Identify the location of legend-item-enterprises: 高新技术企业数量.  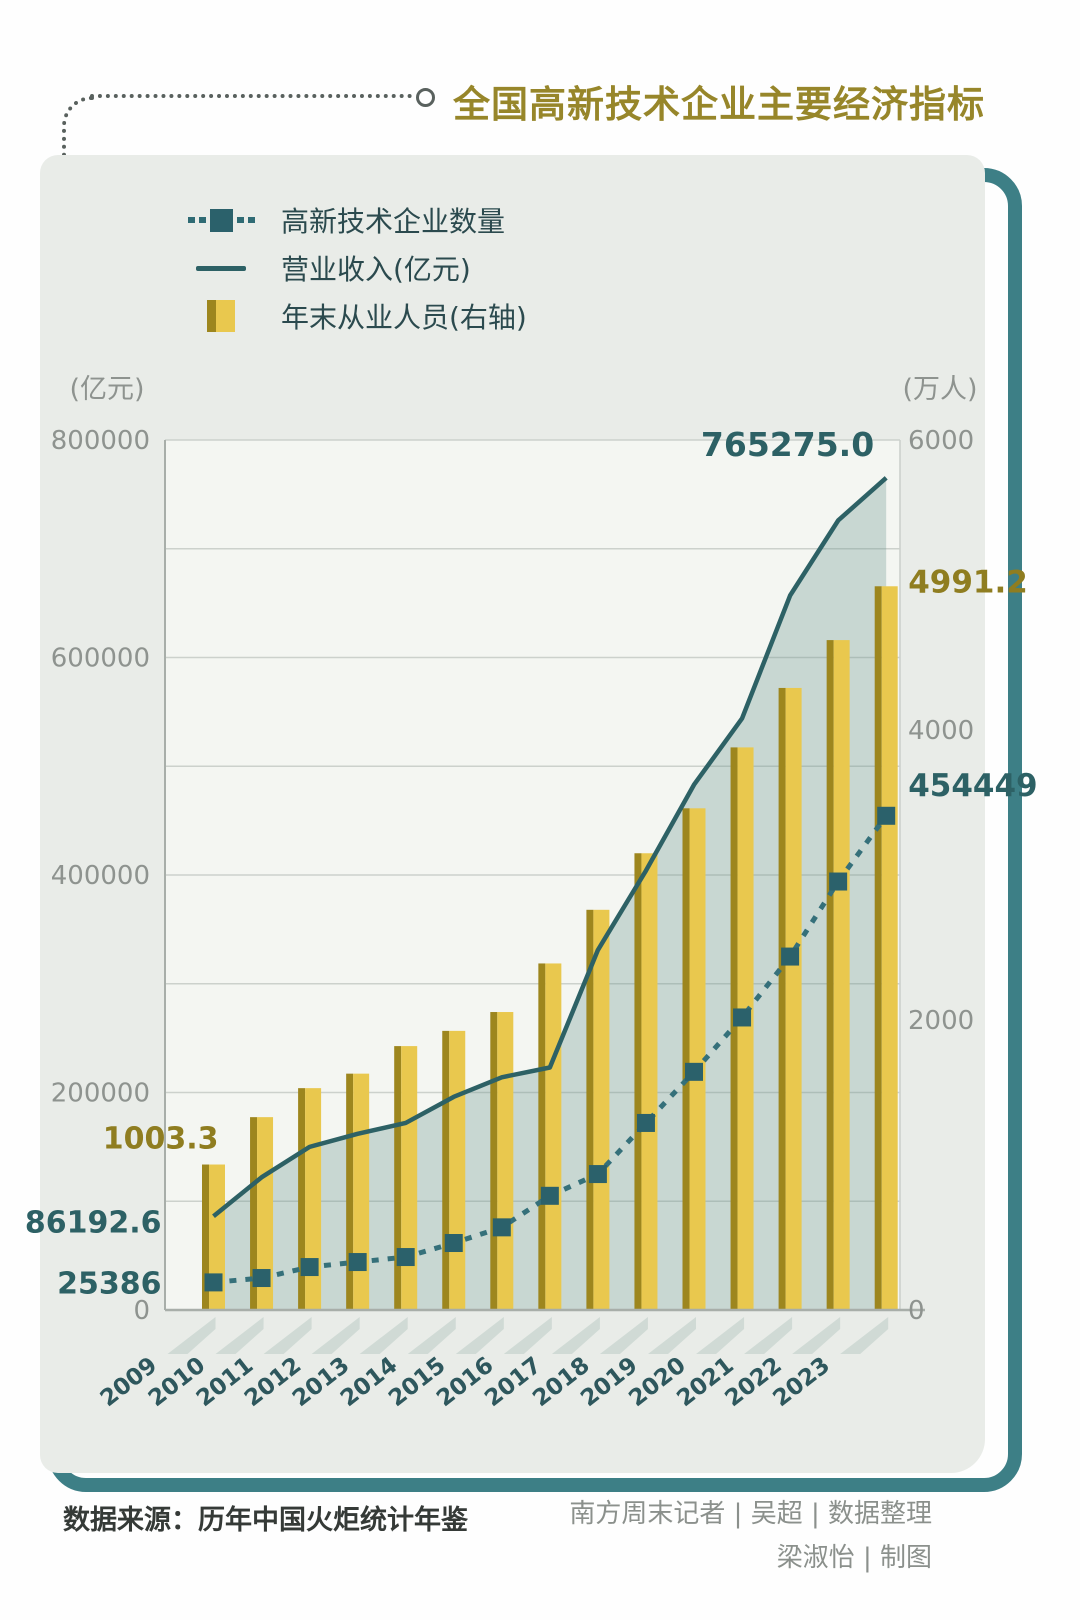
(351, 220).